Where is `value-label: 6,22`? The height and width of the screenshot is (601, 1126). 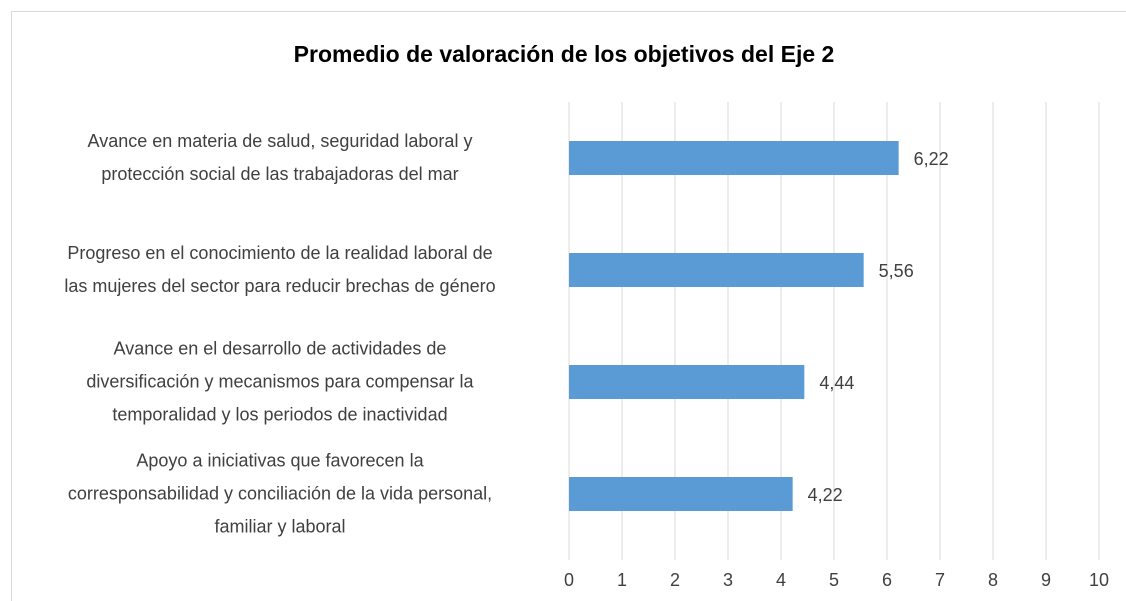 value-label: 6,22 is located at coordinates (931, 159).